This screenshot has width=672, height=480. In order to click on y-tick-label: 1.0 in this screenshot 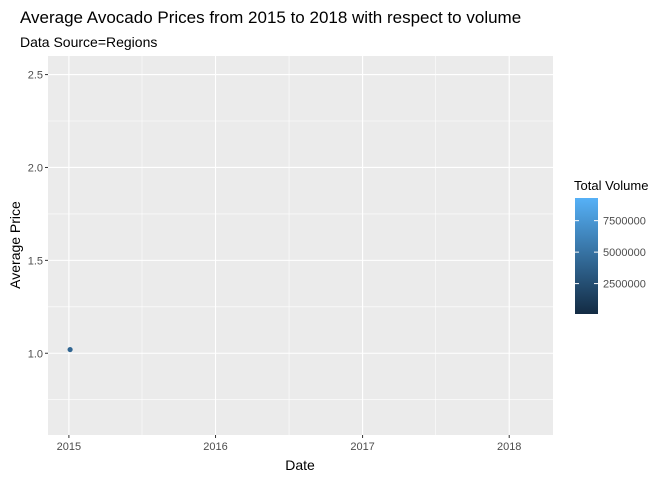, I will do `click(35, 354)`.